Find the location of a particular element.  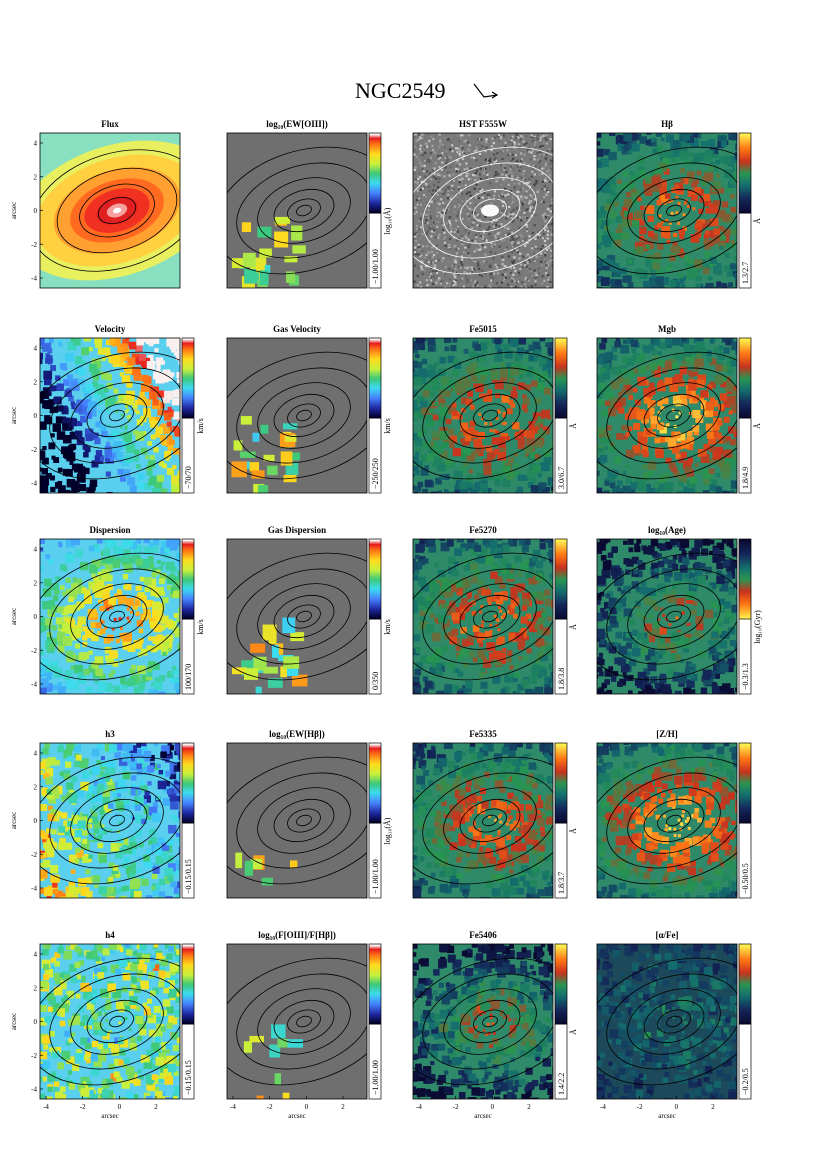

panel-title: log₁₀(F[OIII]/F[Hβ]) is located at coordinates (297, 935).